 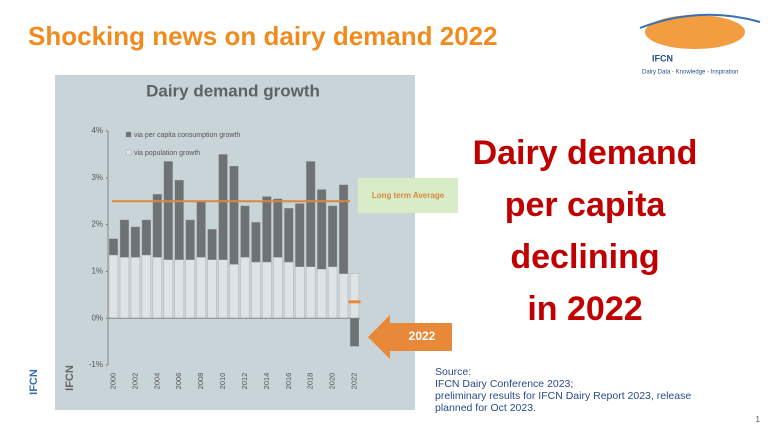 What do you see at coordinates (266, 381) in the screenshot?
I see `x-tick-label: 2014` at bounding box center [266, 381].